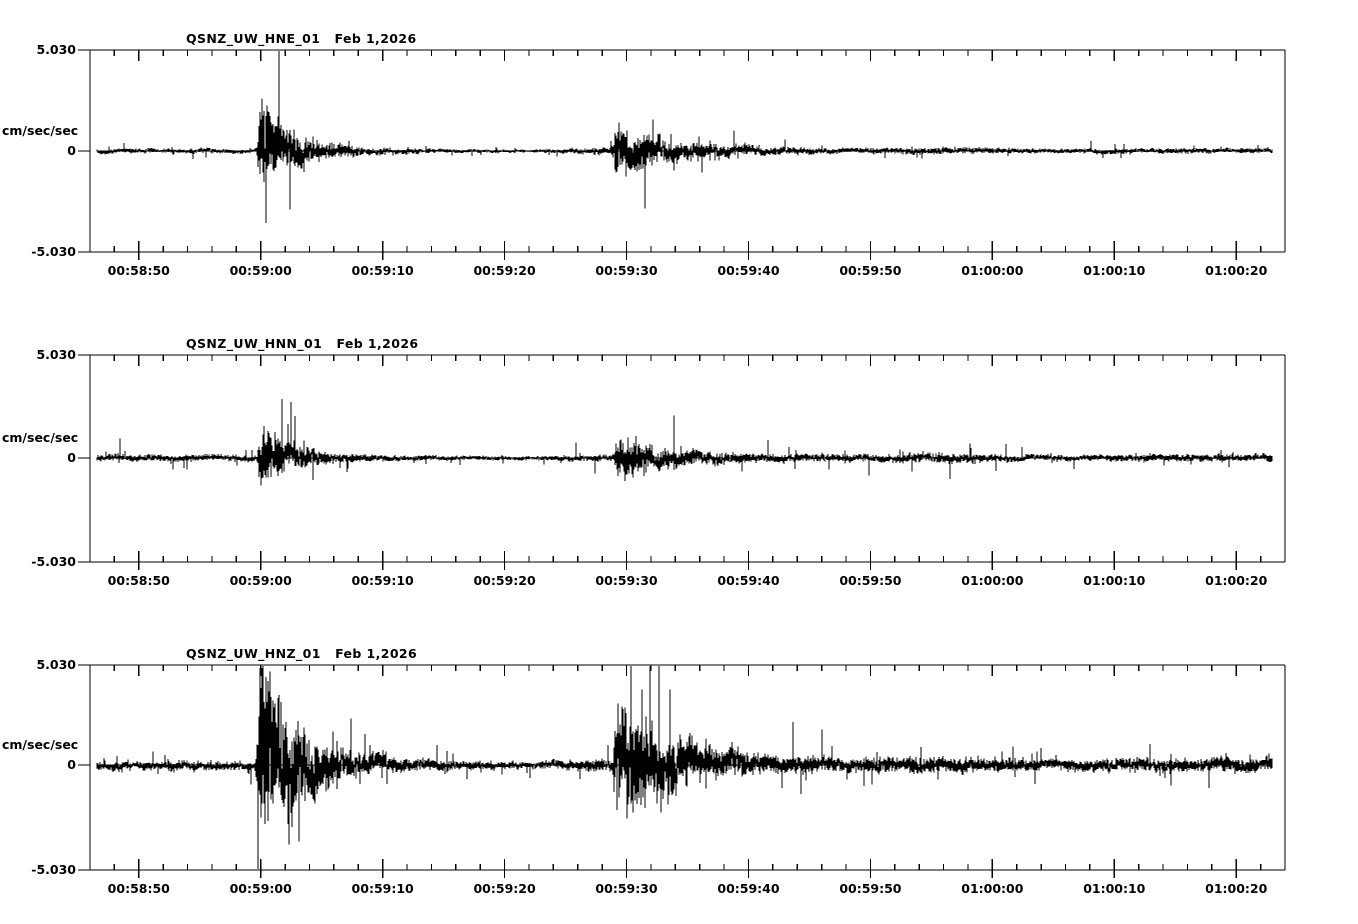 The width and height of the screenshot is (1358, 924). I want to click on waveform-trace, so click(684, 442).